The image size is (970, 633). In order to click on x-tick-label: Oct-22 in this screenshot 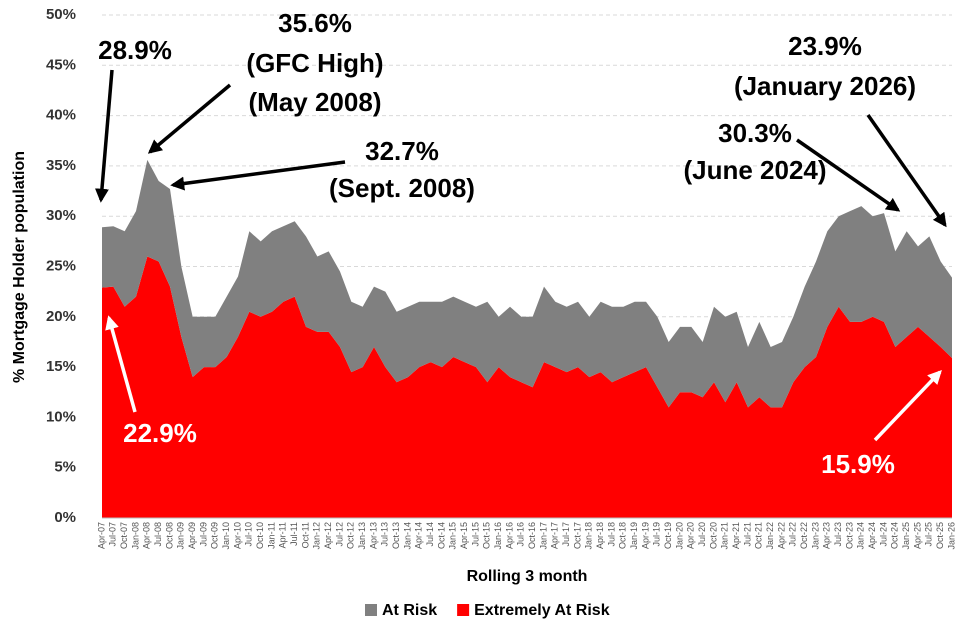, I will do `click(804, 535)`.